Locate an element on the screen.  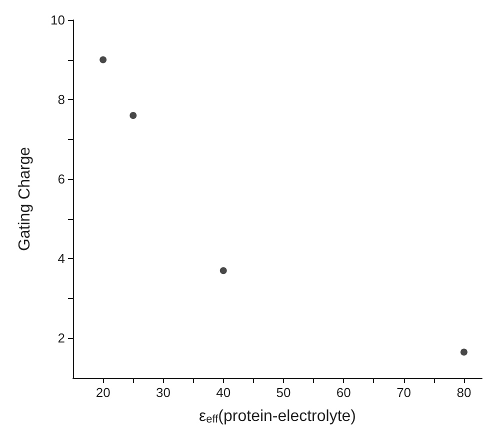
x-tick-label: 60 is located at coordinates (343, 392).